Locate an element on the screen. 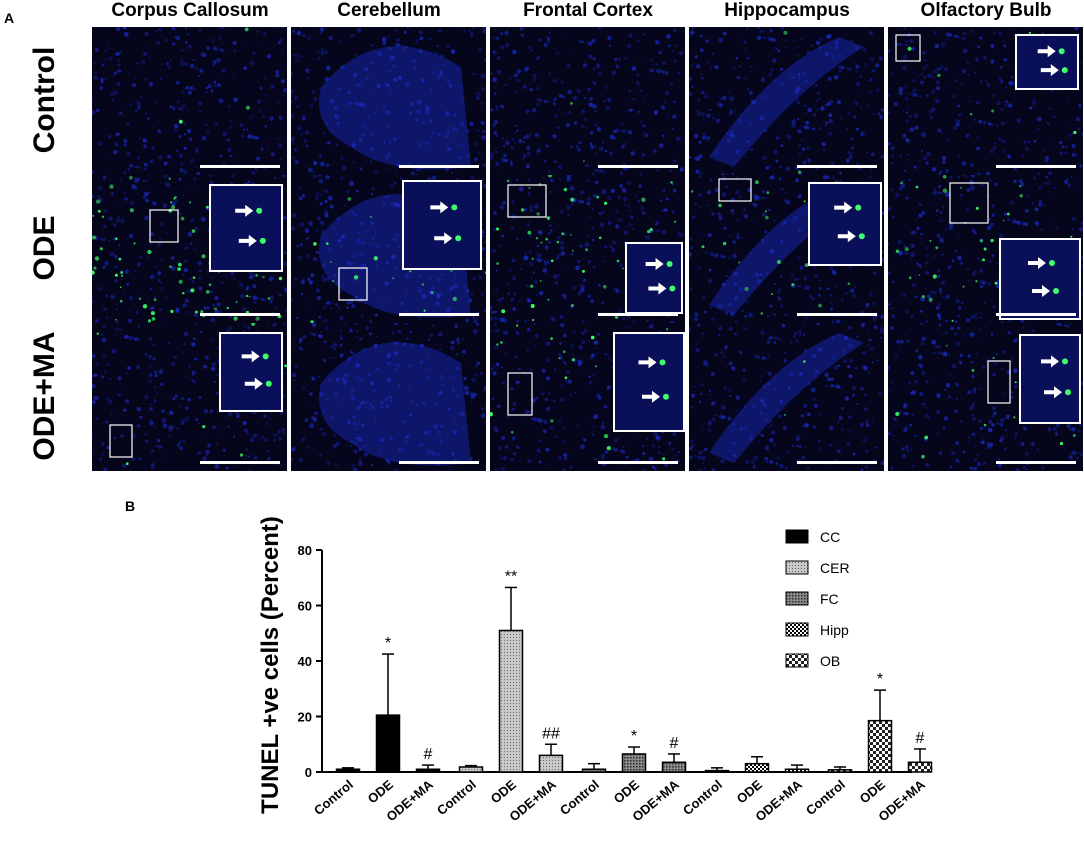 Image resolution: width=1084 pixels, height=843 pixels. panel-a-label: A is located at coordinates (9, 18).